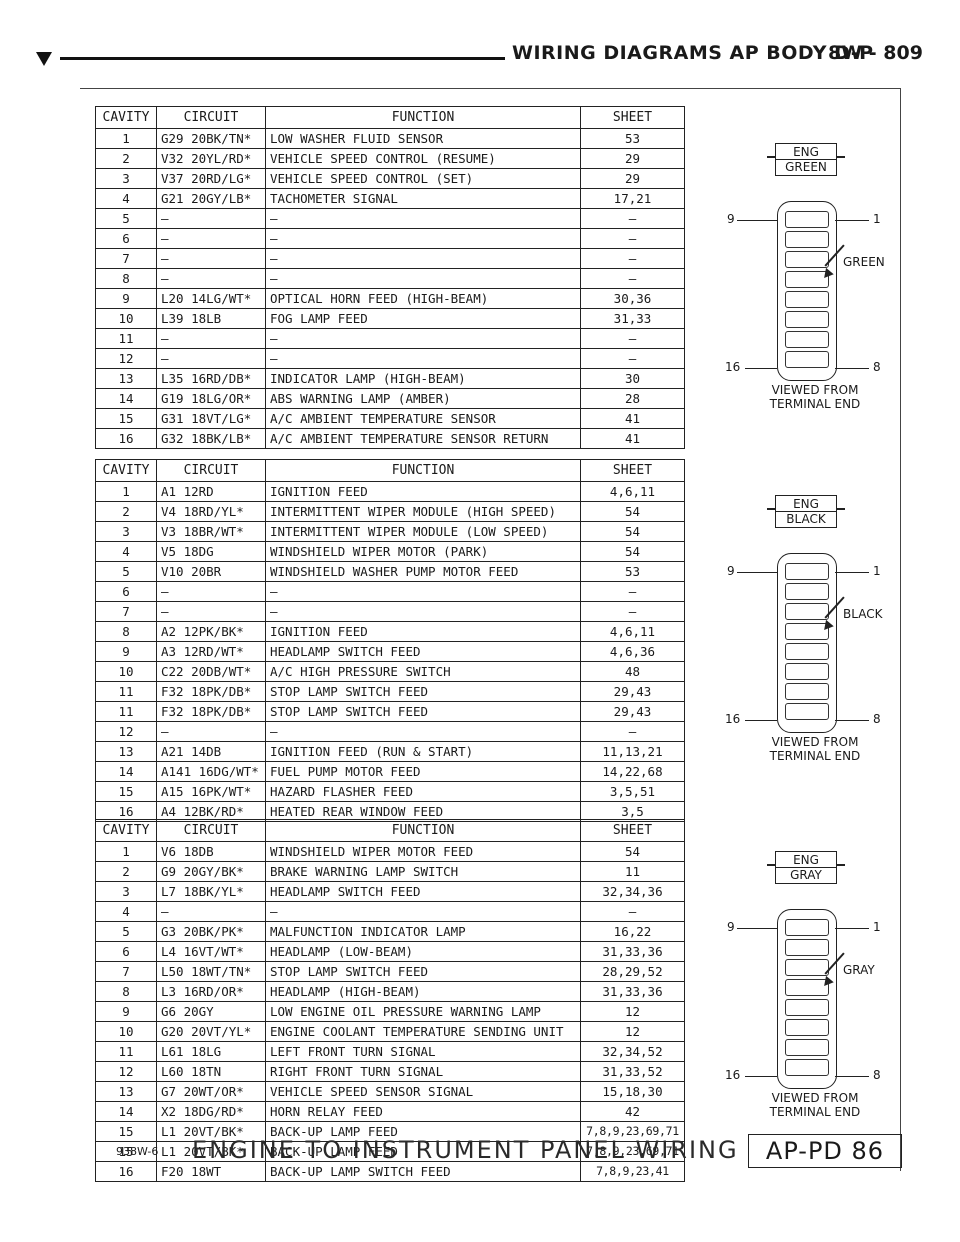 This screenshot has width=960, height=1242. Describe the element at coordinates (211, 418) in the screenshot. I see `circuit-cell: G31 18VT/LG*` at that location.